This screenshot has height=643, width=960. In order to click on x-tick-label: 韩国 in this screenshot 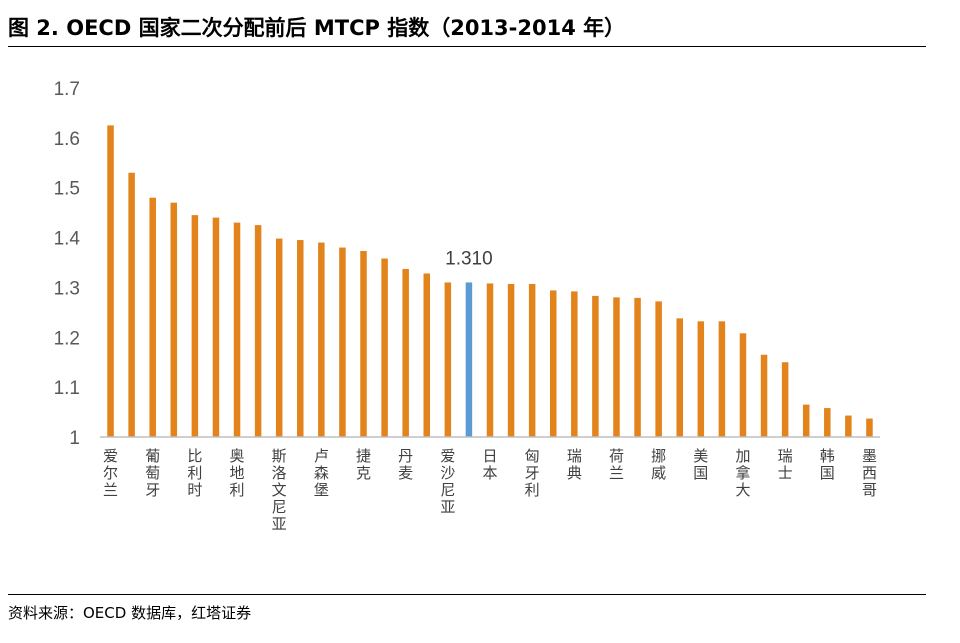, I will do `click(827, 464)`.